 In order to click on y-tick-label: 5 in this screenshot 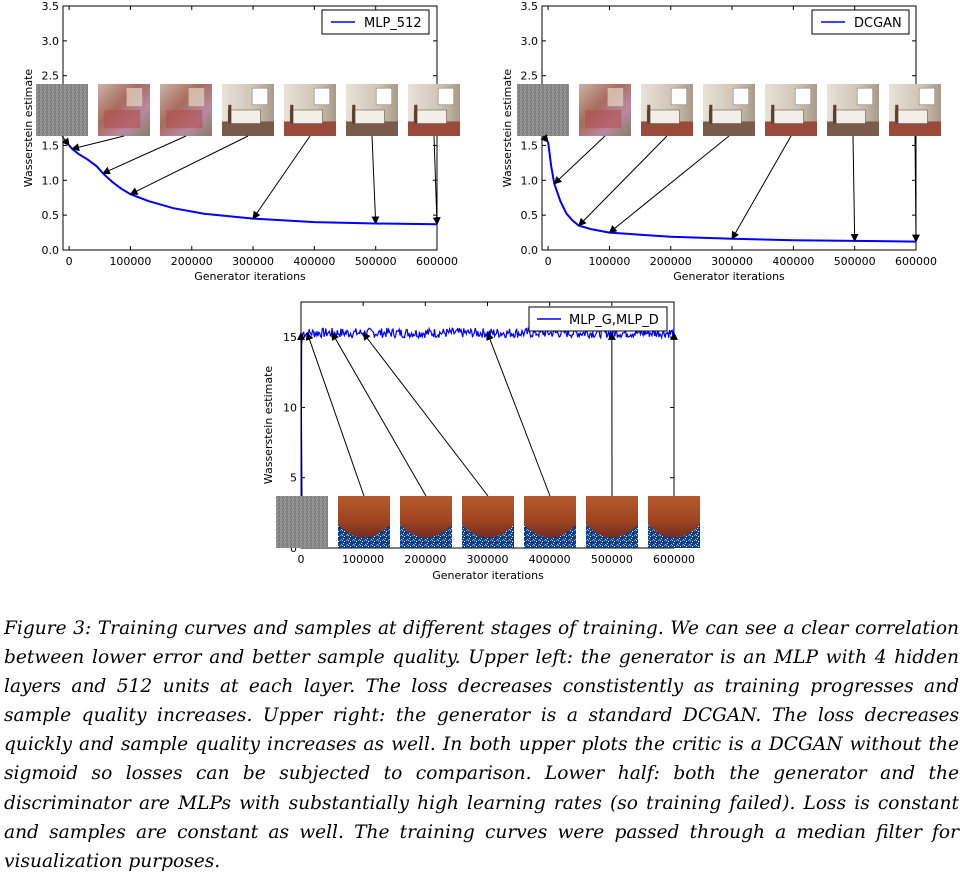, I will do `click(293, 478)`.